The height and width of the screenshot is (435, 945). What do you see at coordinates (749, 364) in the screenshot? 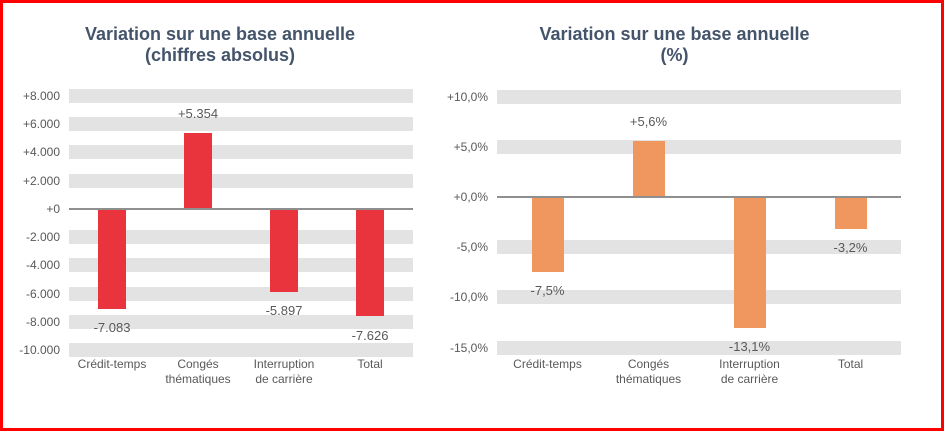
I see `right-category-label-line: Interruption` at bounding box center [749, 364].